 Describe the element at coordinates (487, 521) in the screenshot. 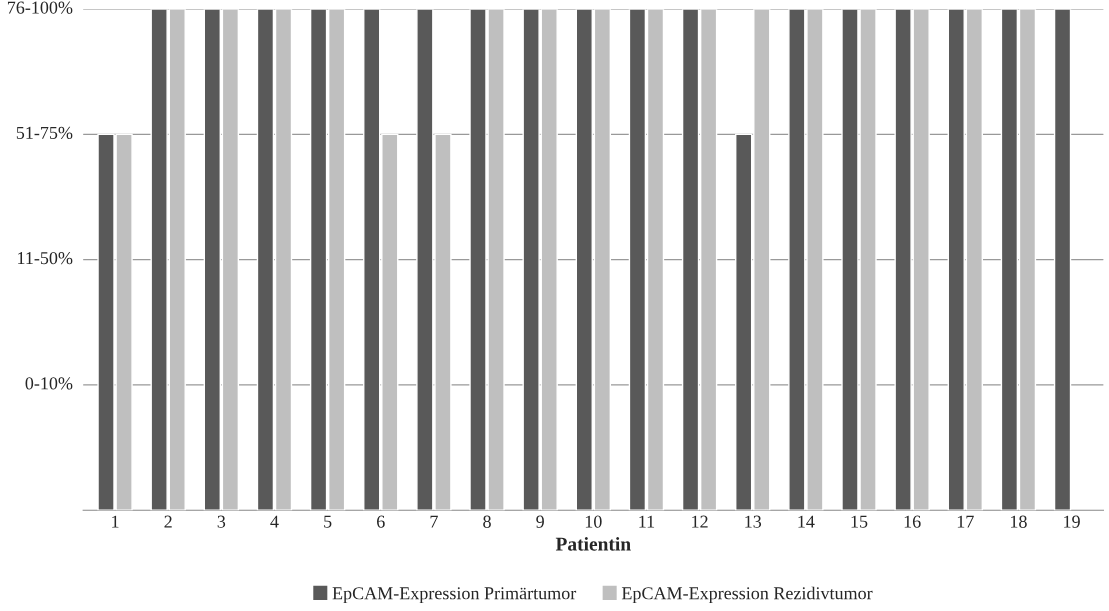

I see `x-tick-label: 8` at that location.